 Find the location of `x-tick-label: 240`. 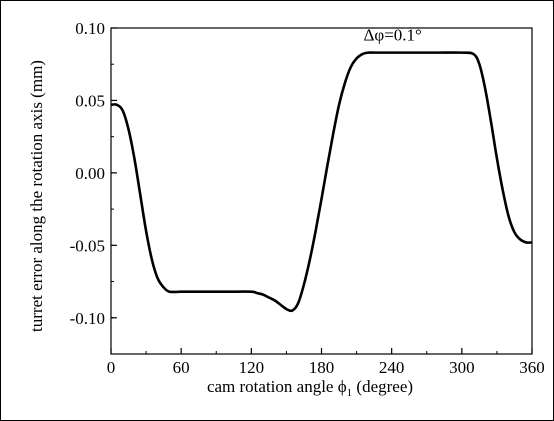

x-tick-label: 240 is located at coordinates (392, 367).